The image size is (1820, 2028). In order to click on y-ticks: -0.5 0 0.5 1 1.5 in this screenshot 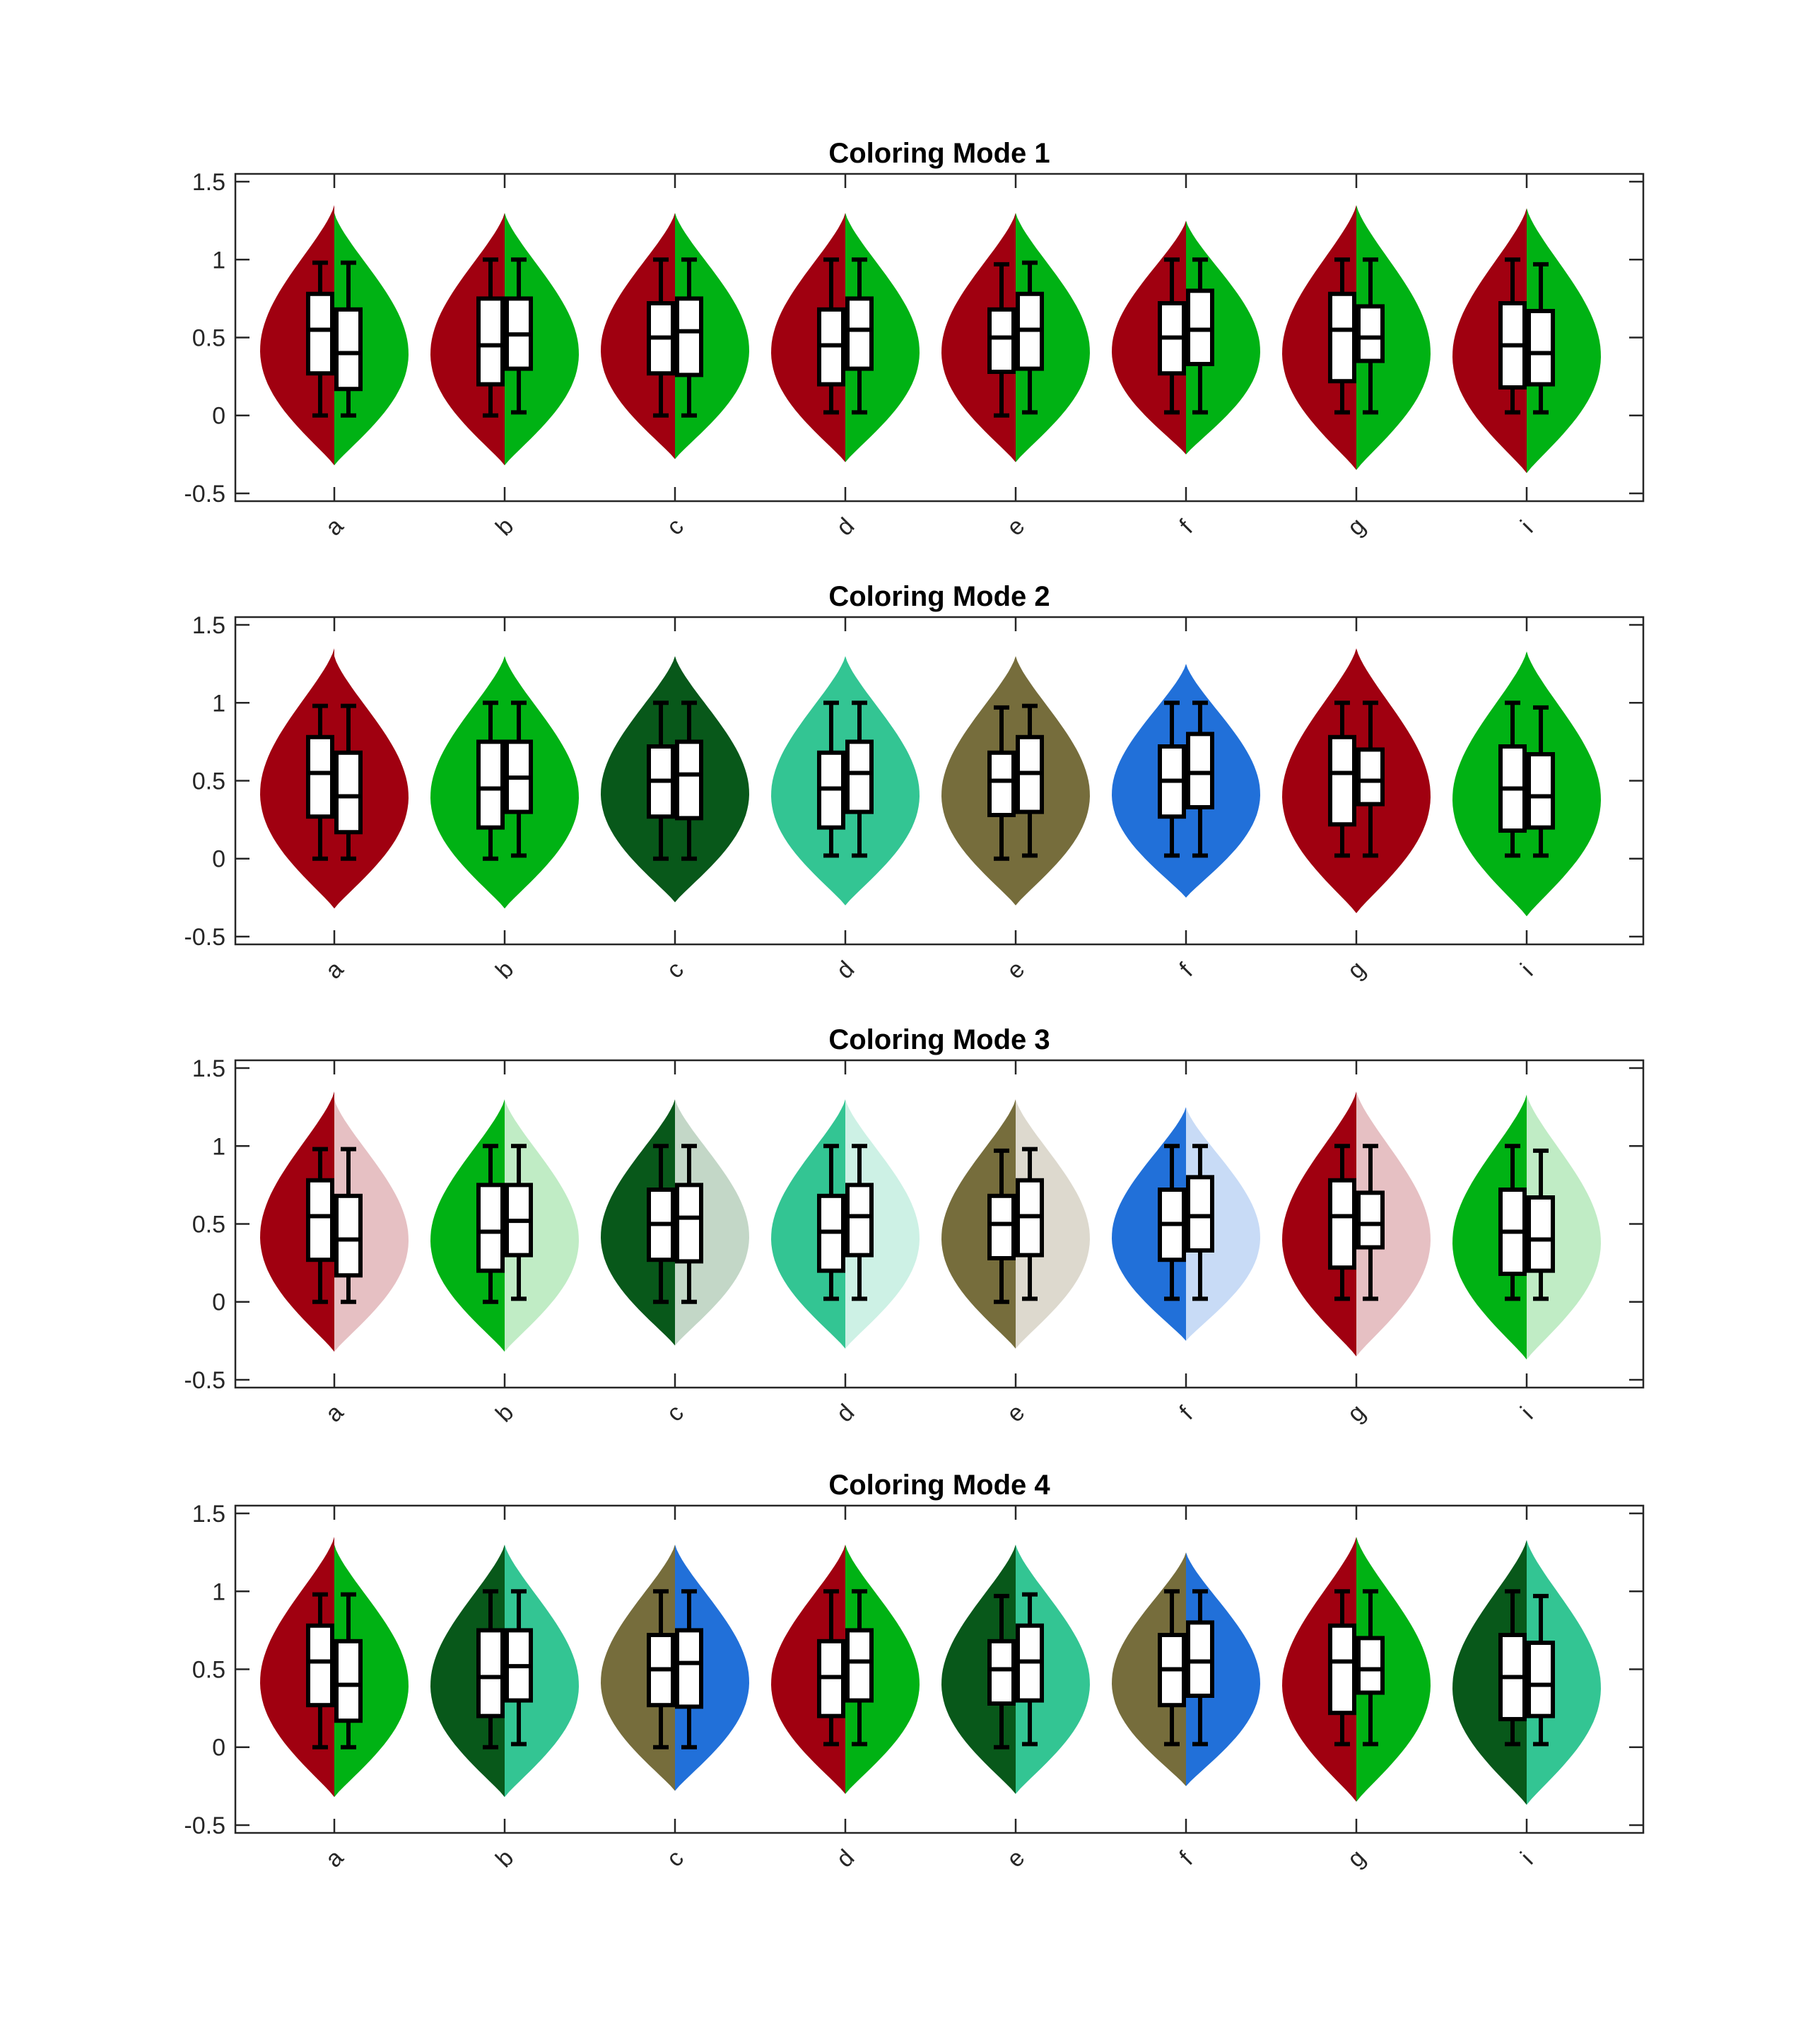, I will do `click(914, 781)`.